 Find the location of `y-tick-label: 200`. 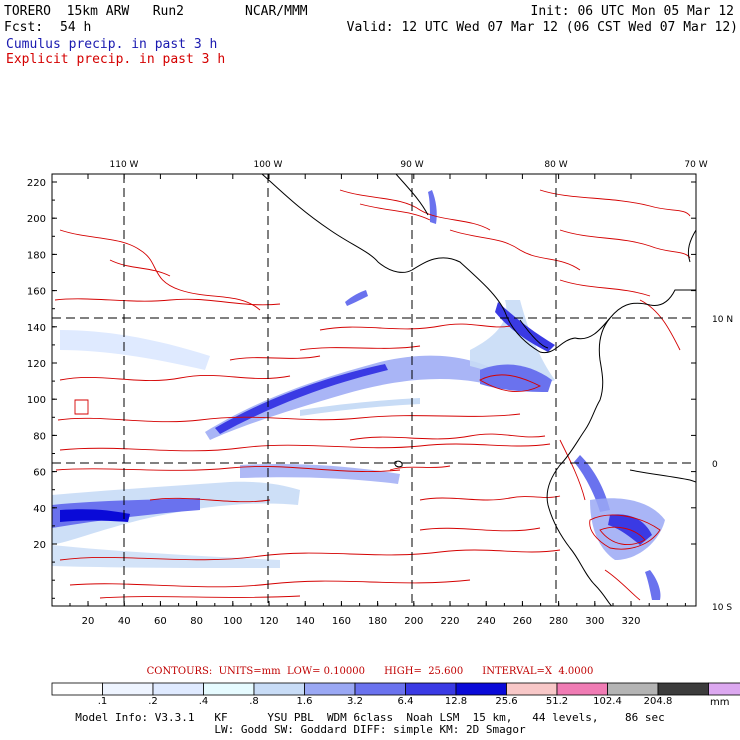

y-tick-label: 200 is located at coordinates (36, 219).